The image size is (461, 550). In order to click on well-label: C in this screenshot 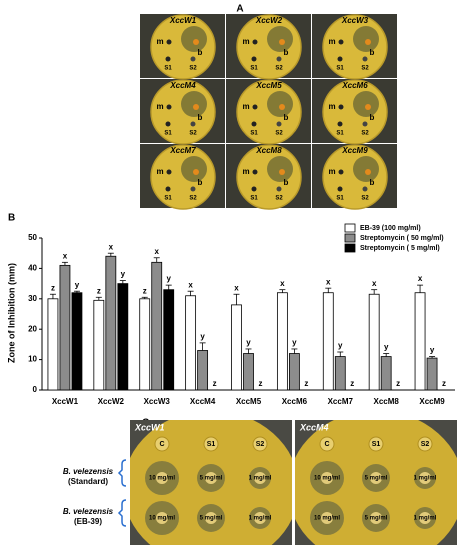, I will do `click(326, 444)`.